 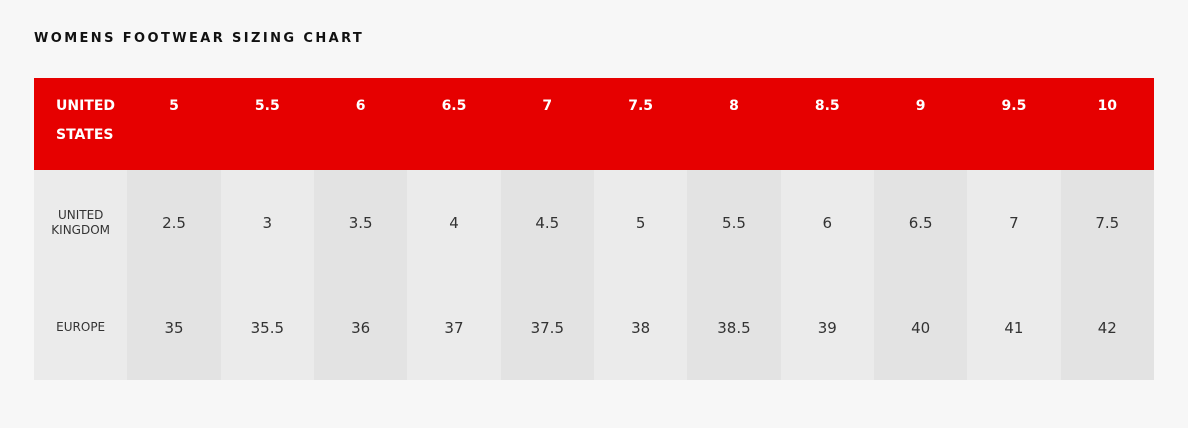 What do you see at coordinates (1014, 124) in the screenshot?
I see `header-size-cell: 9.5` at bounding box center [1014, 124].